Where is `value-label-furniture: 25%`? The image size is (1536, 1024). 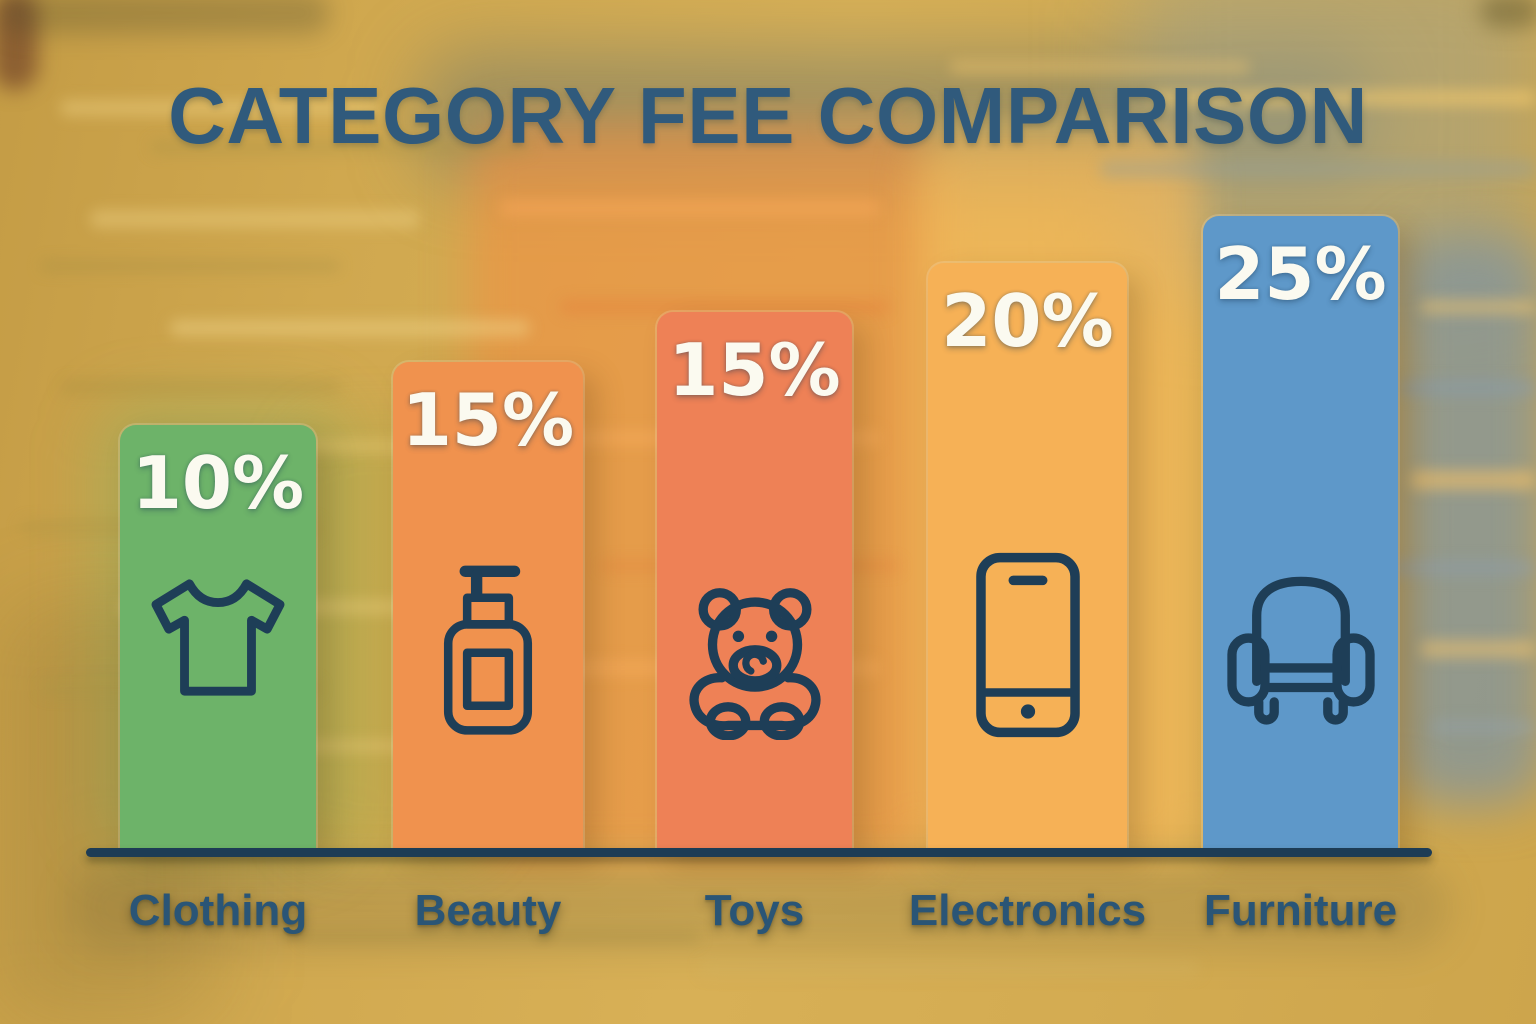
value-label-furniture: 25% is located at coordinates (1300, 274).